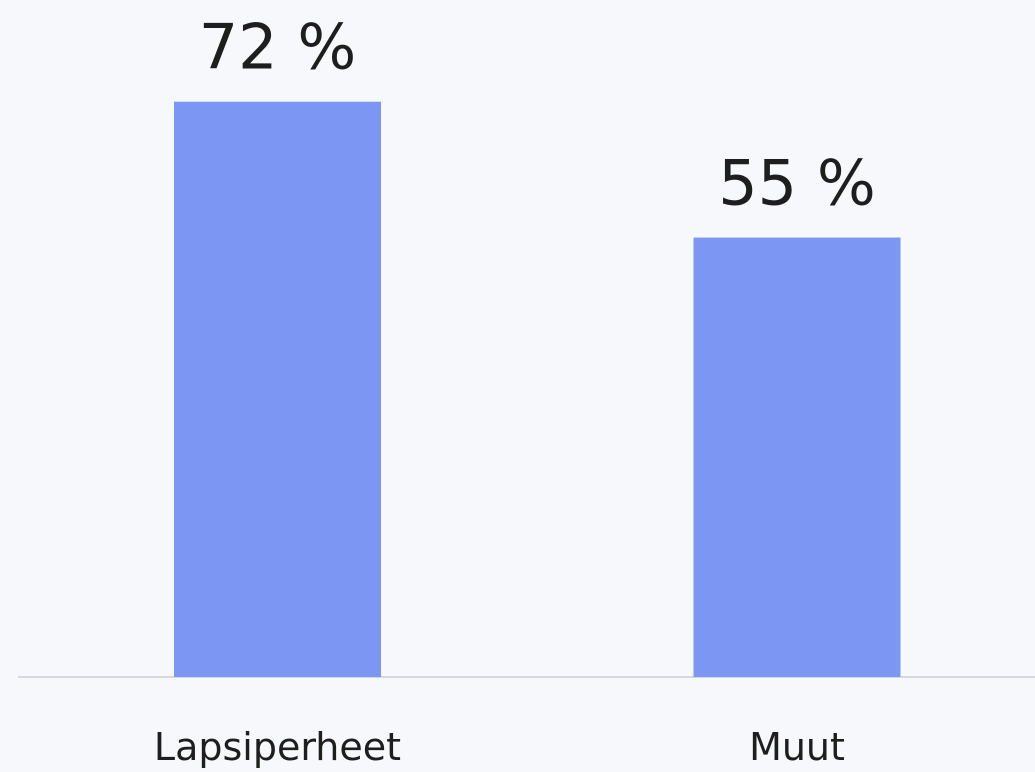  I want to click on x-tick-label: Lapsiperheet, so click(277, 747).